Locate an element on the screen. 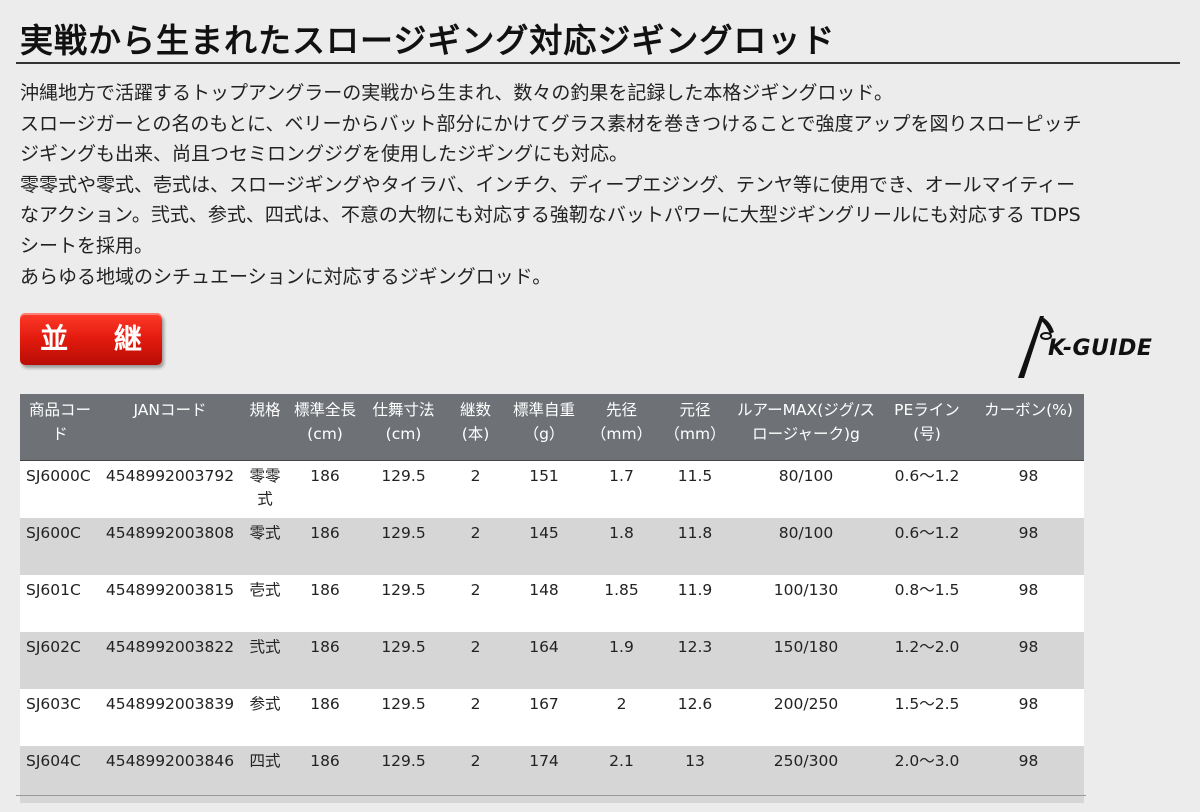  cell-product-code: SJ6000C is located at coordinates (60, 489).